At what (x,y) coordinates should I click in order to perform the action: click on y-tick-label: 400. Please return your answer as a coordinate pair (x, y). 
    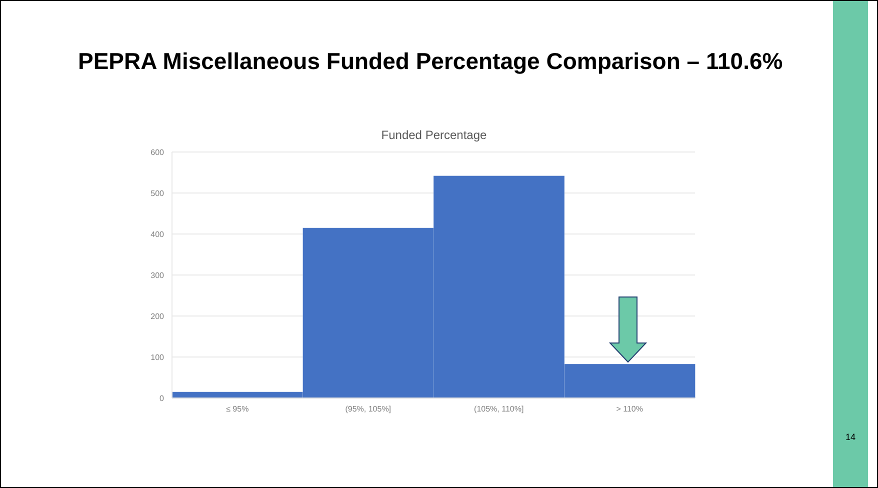
    Looking at the image, I should click on (157, 234).